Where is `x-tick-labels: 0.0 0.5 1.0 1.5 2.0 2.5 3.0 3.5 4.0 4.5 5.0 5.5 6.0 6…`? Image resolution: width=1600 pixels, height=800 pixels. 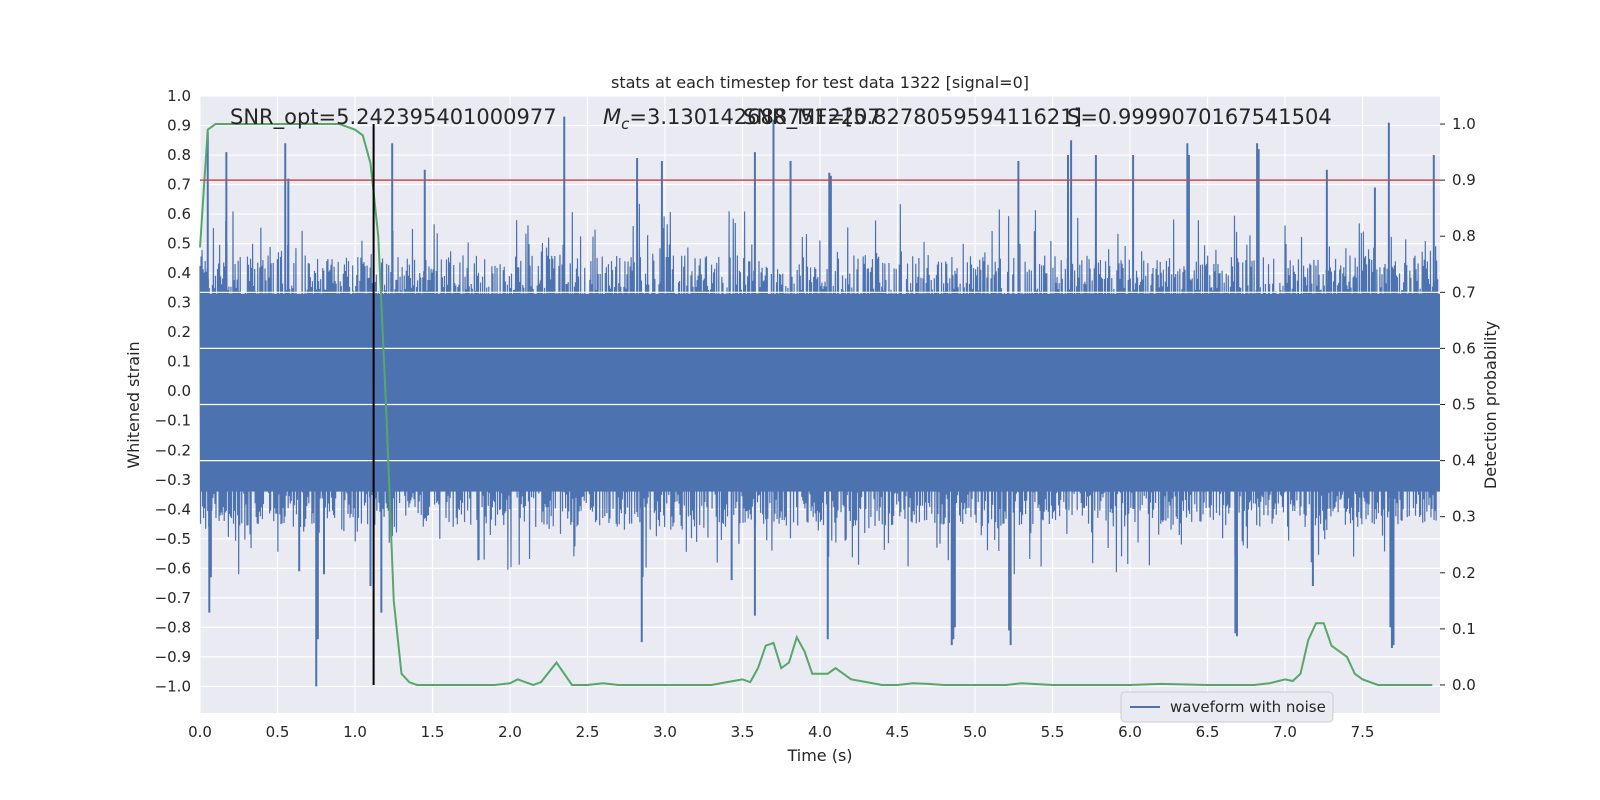 x-tick-labels: 0.0 0.5 1.0 1.5 2.0 2.5 3.0 3.5 4.0 4.5 5.0 5.5 6.0 6… is located at coordinates (781, 732).